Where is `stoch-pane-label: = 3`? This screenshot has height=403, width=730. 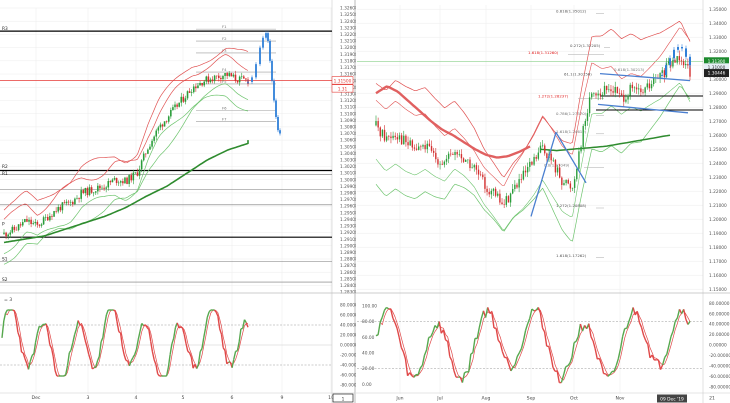 stoch-pane-label: = 3 is located at coordinates (8, 300).